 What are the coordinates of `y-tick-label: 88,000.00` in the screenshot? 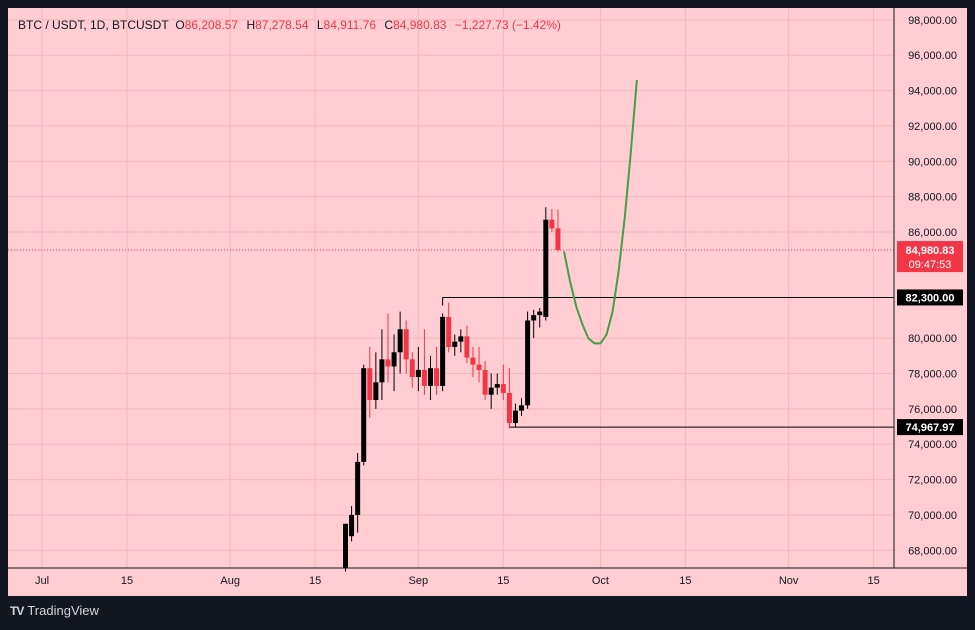 It's located at (932, 198).